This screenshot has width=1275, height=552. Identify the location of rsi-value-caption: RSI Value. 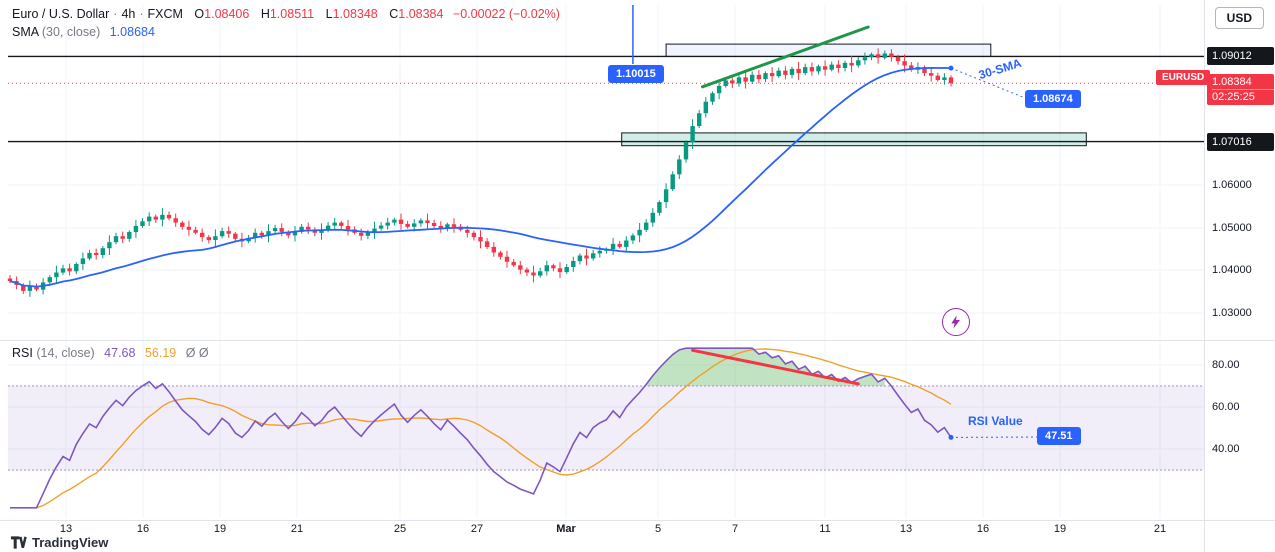
(995, 421).